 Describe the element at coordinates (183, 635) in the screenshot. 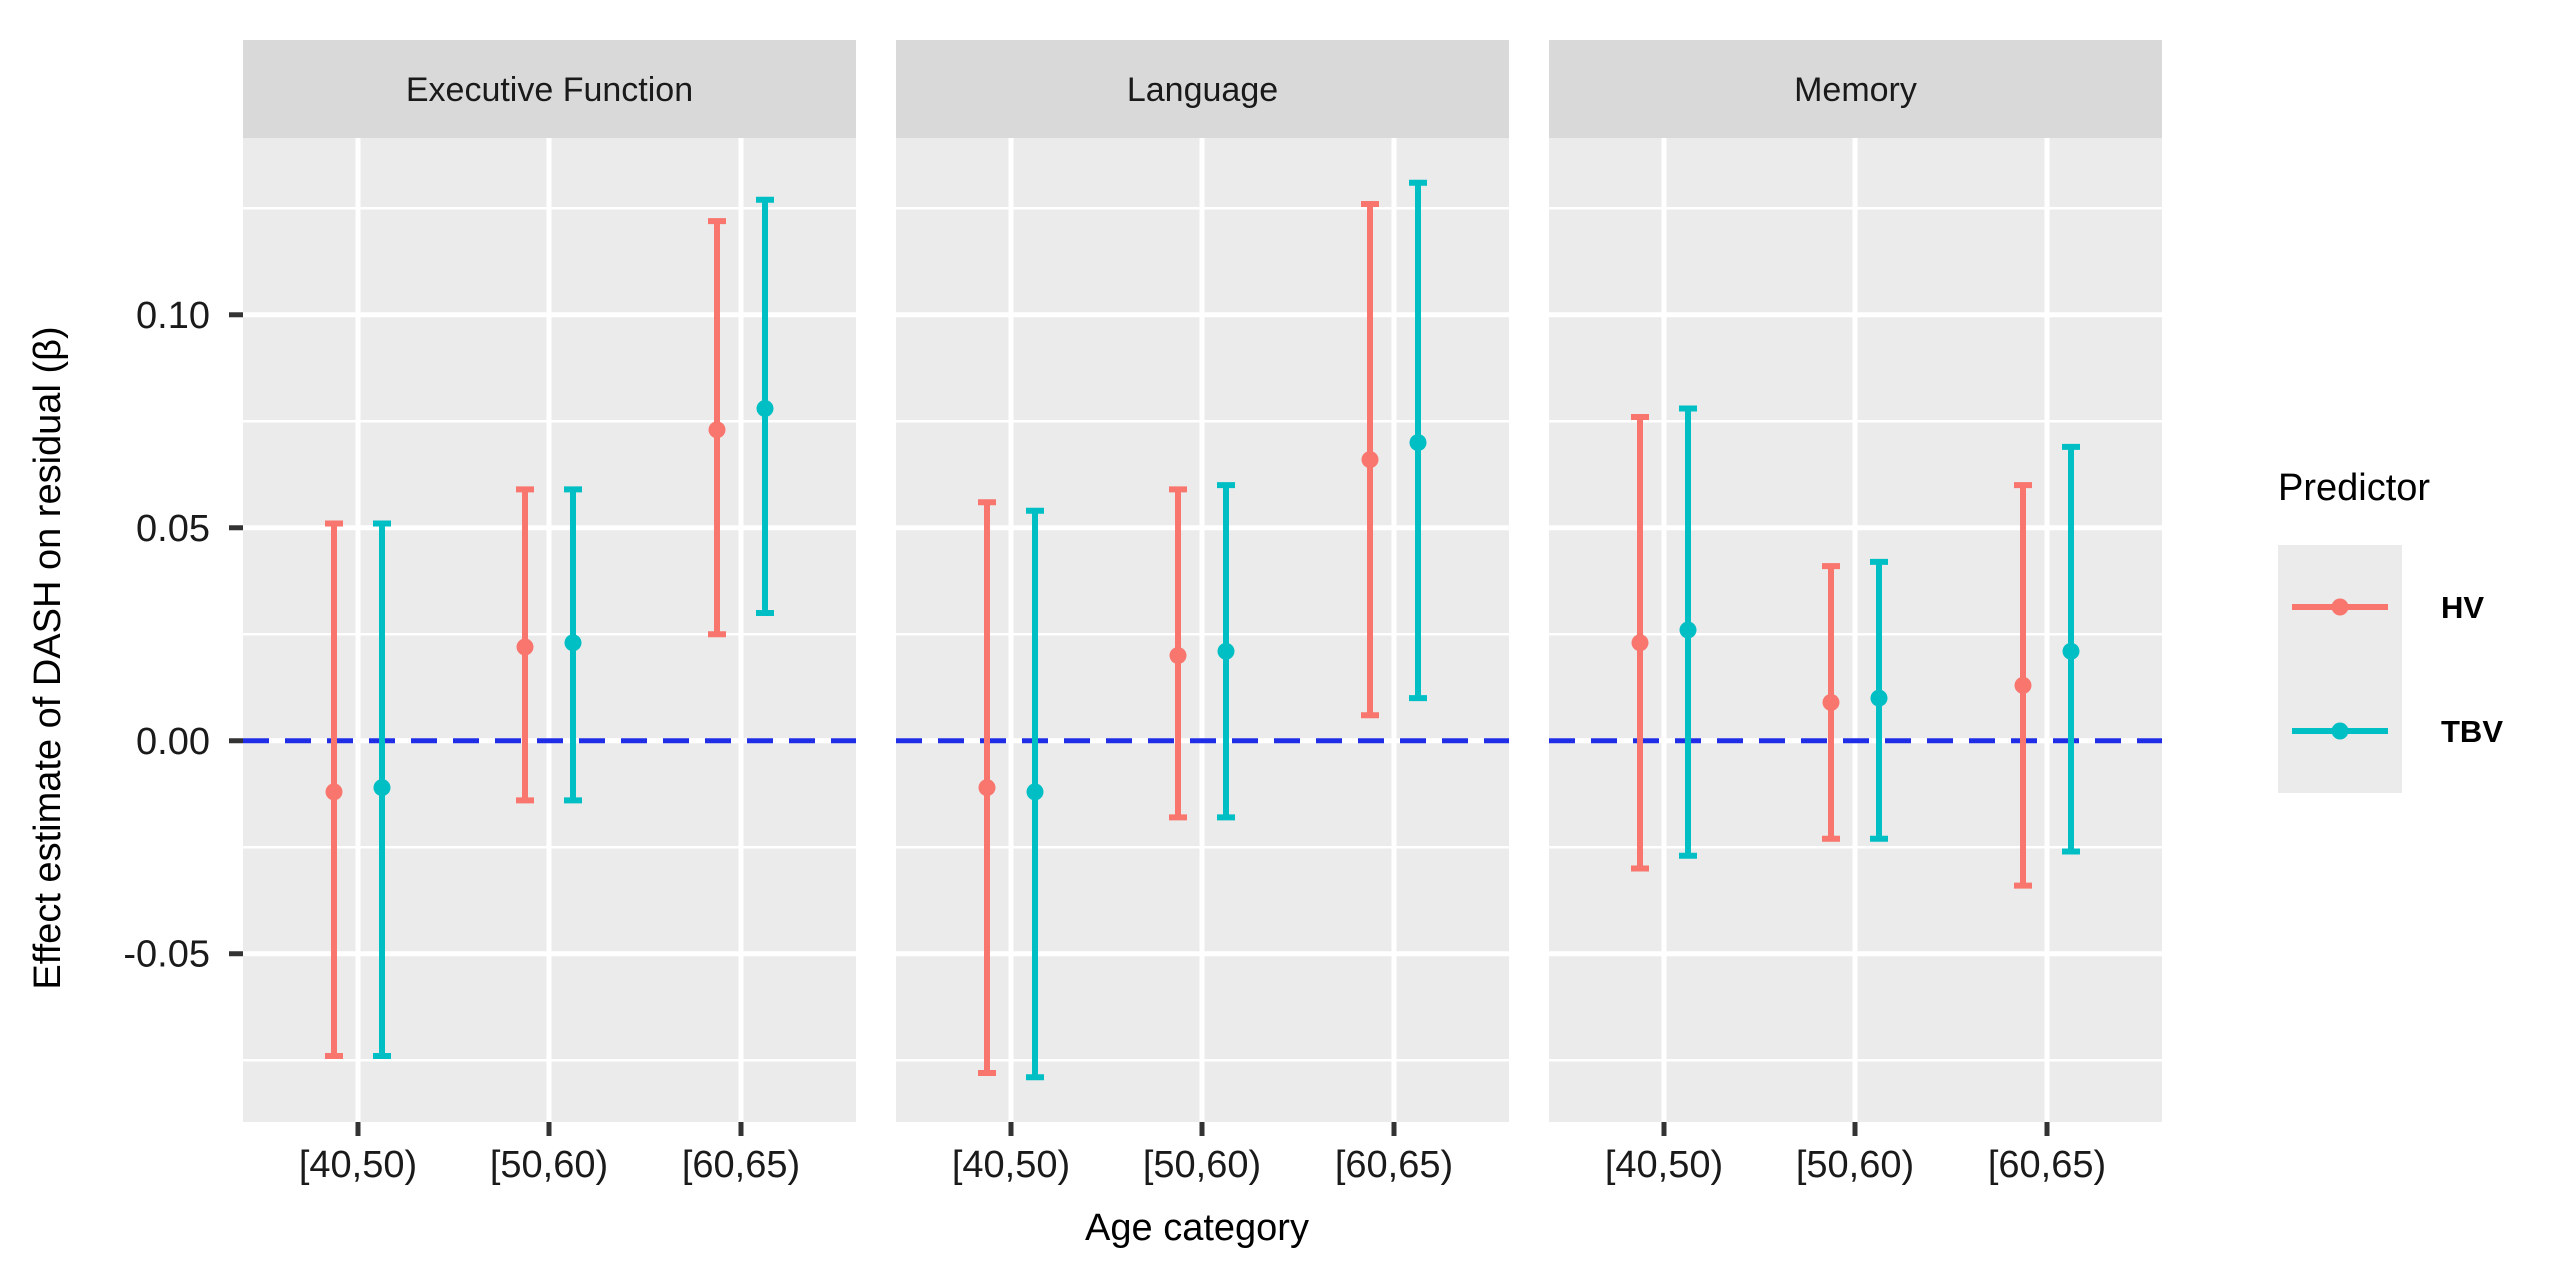

I see `y-axis: -0.05 0.00 0.05 0.10` at that location.